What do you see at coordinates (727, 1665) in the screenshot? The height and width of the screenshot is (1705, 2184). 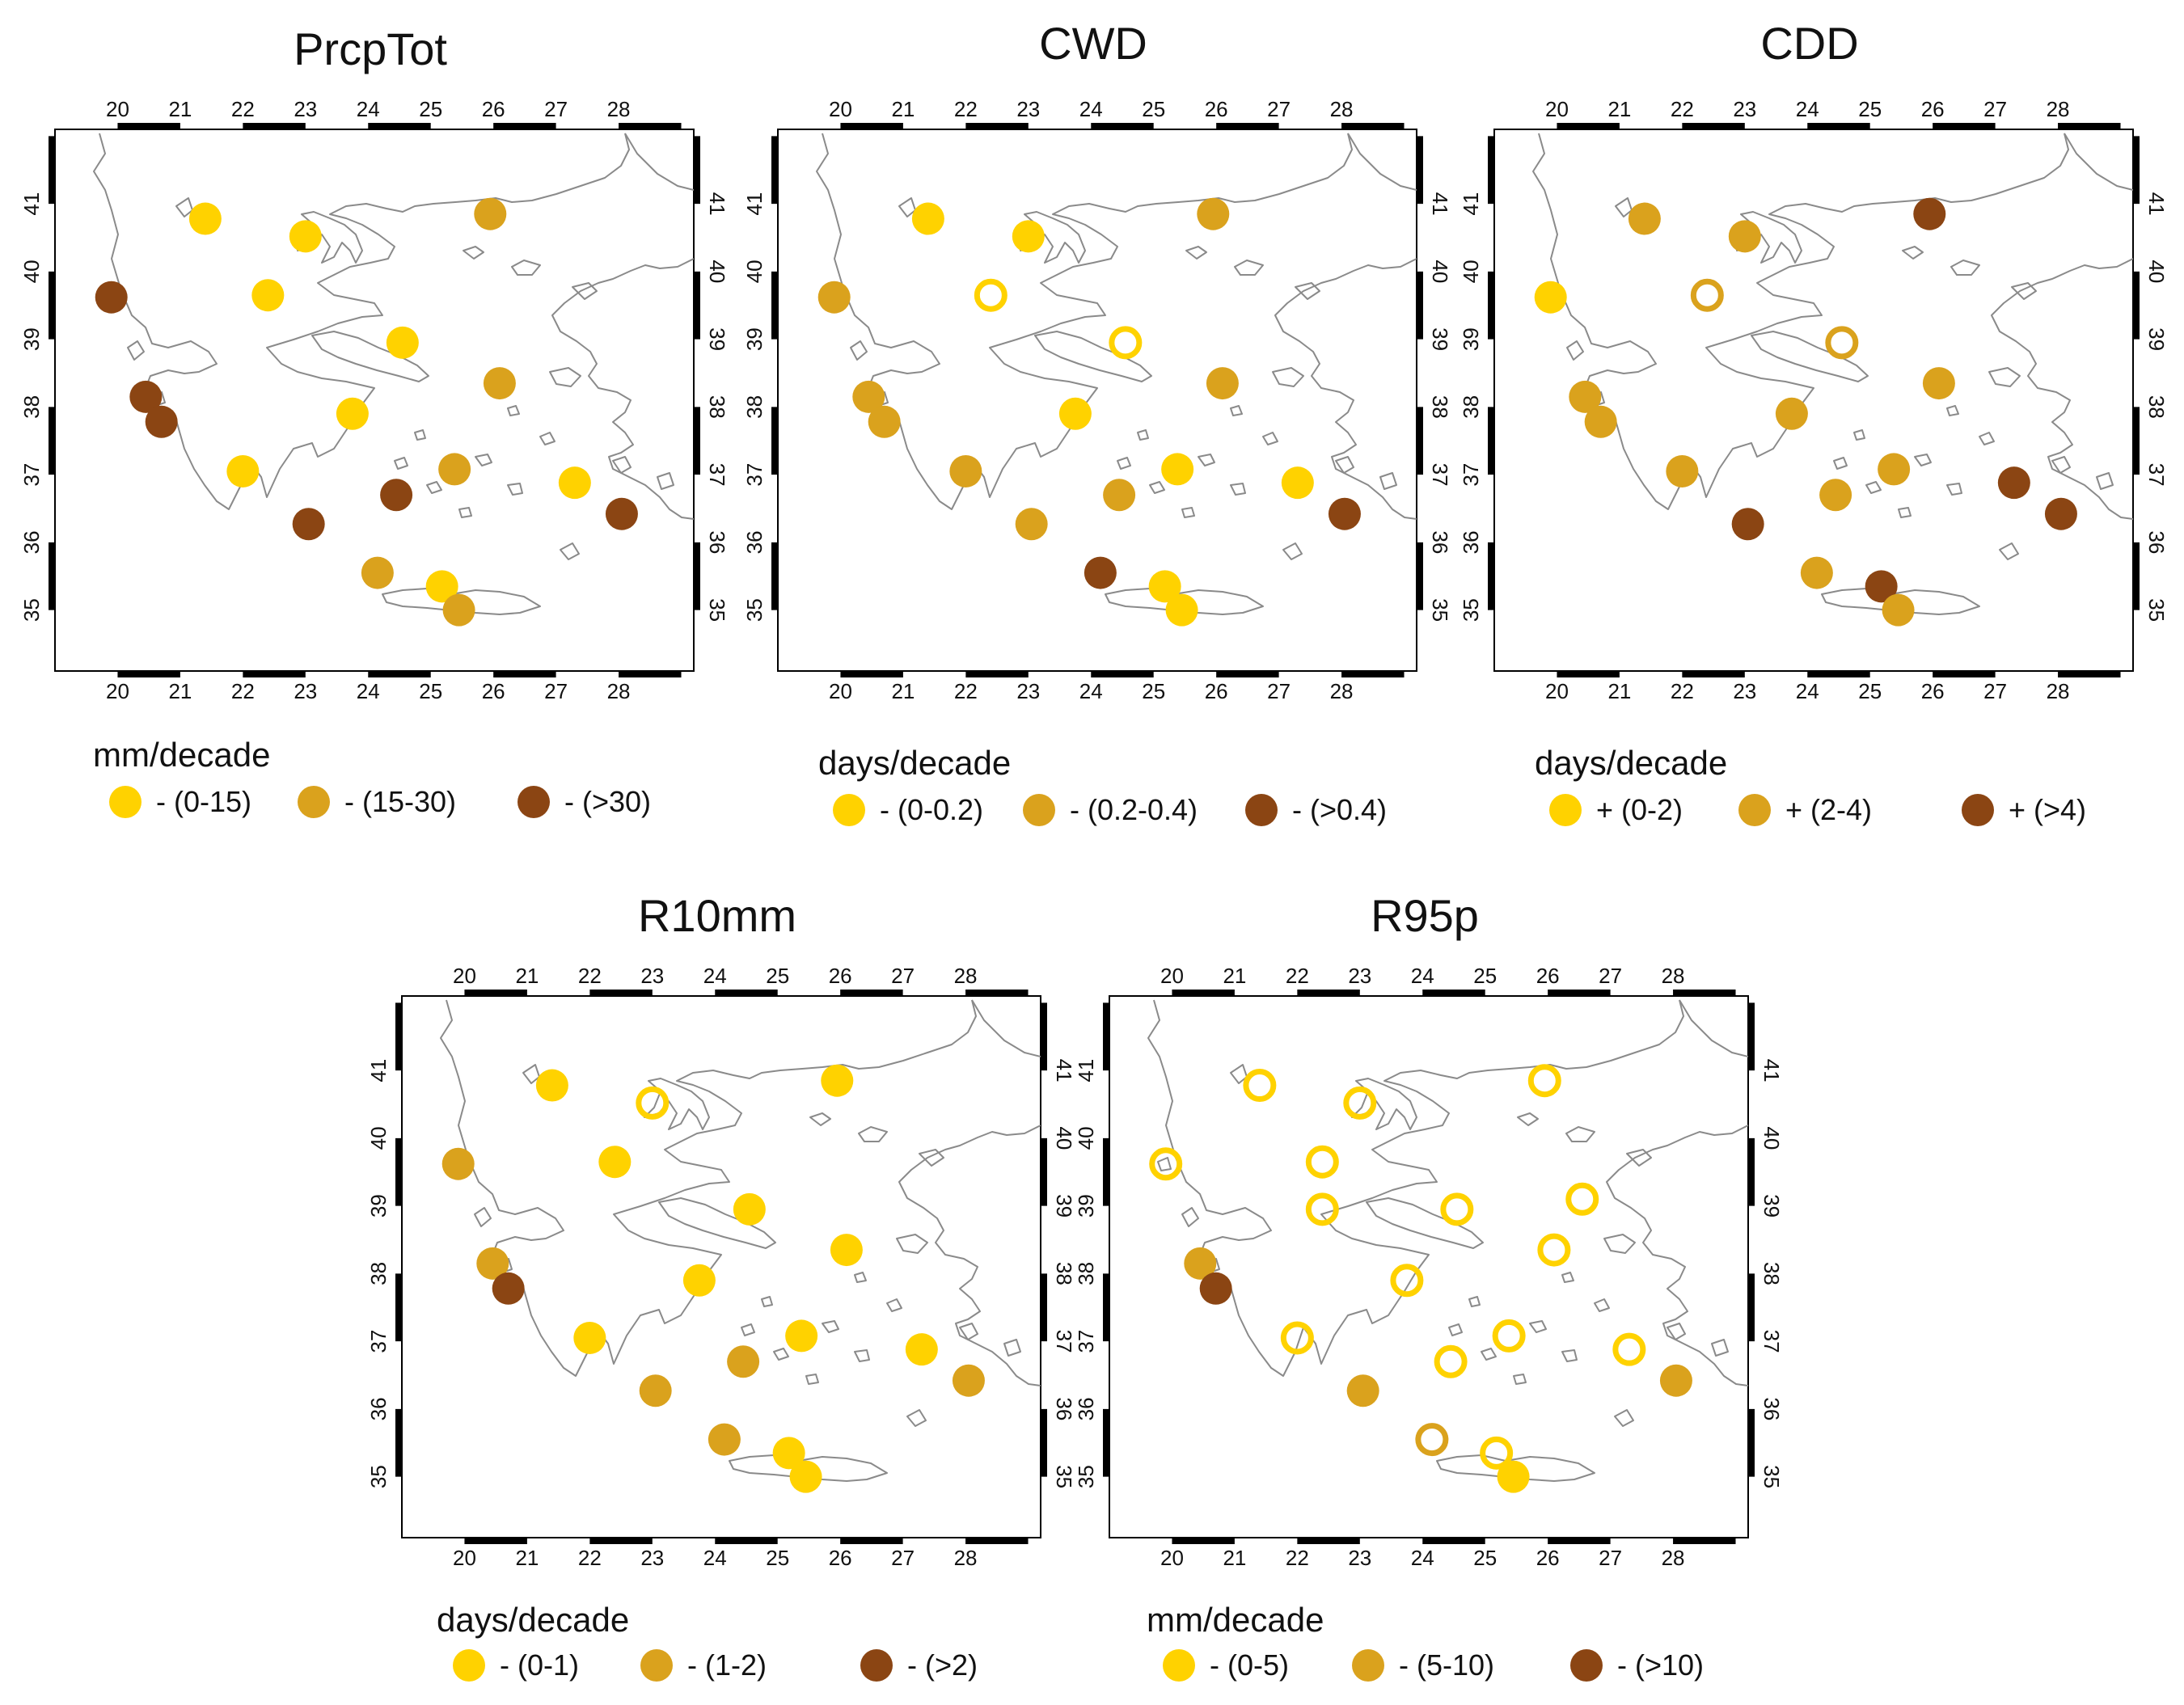 I see `legend-label: - (1-2)` at bounding box center [727, 1665].